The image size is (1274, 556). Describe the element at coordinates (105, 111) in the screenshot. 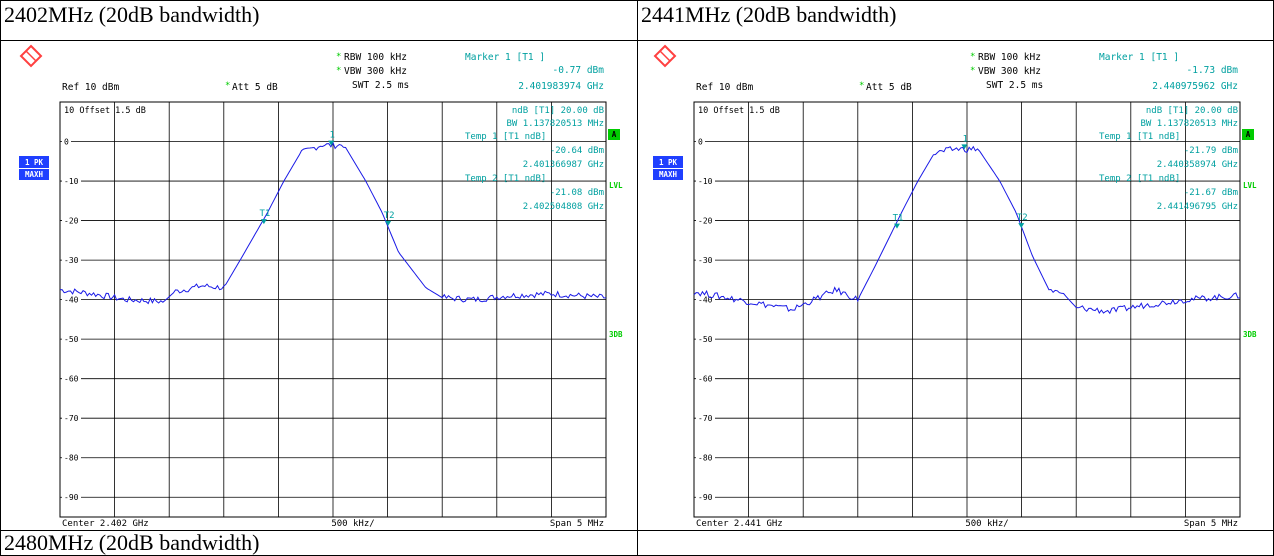

I see `offset-label: 10 Offset 1.5 dB` at that location.